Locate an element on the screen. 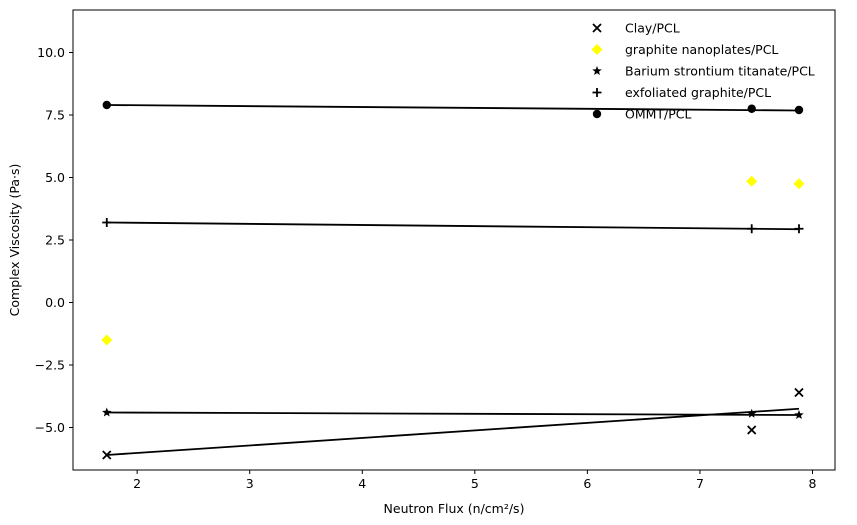 The height and width of the screenshot is (525, 857). x-tick-label: 3 is located at coordinates (250, 483).